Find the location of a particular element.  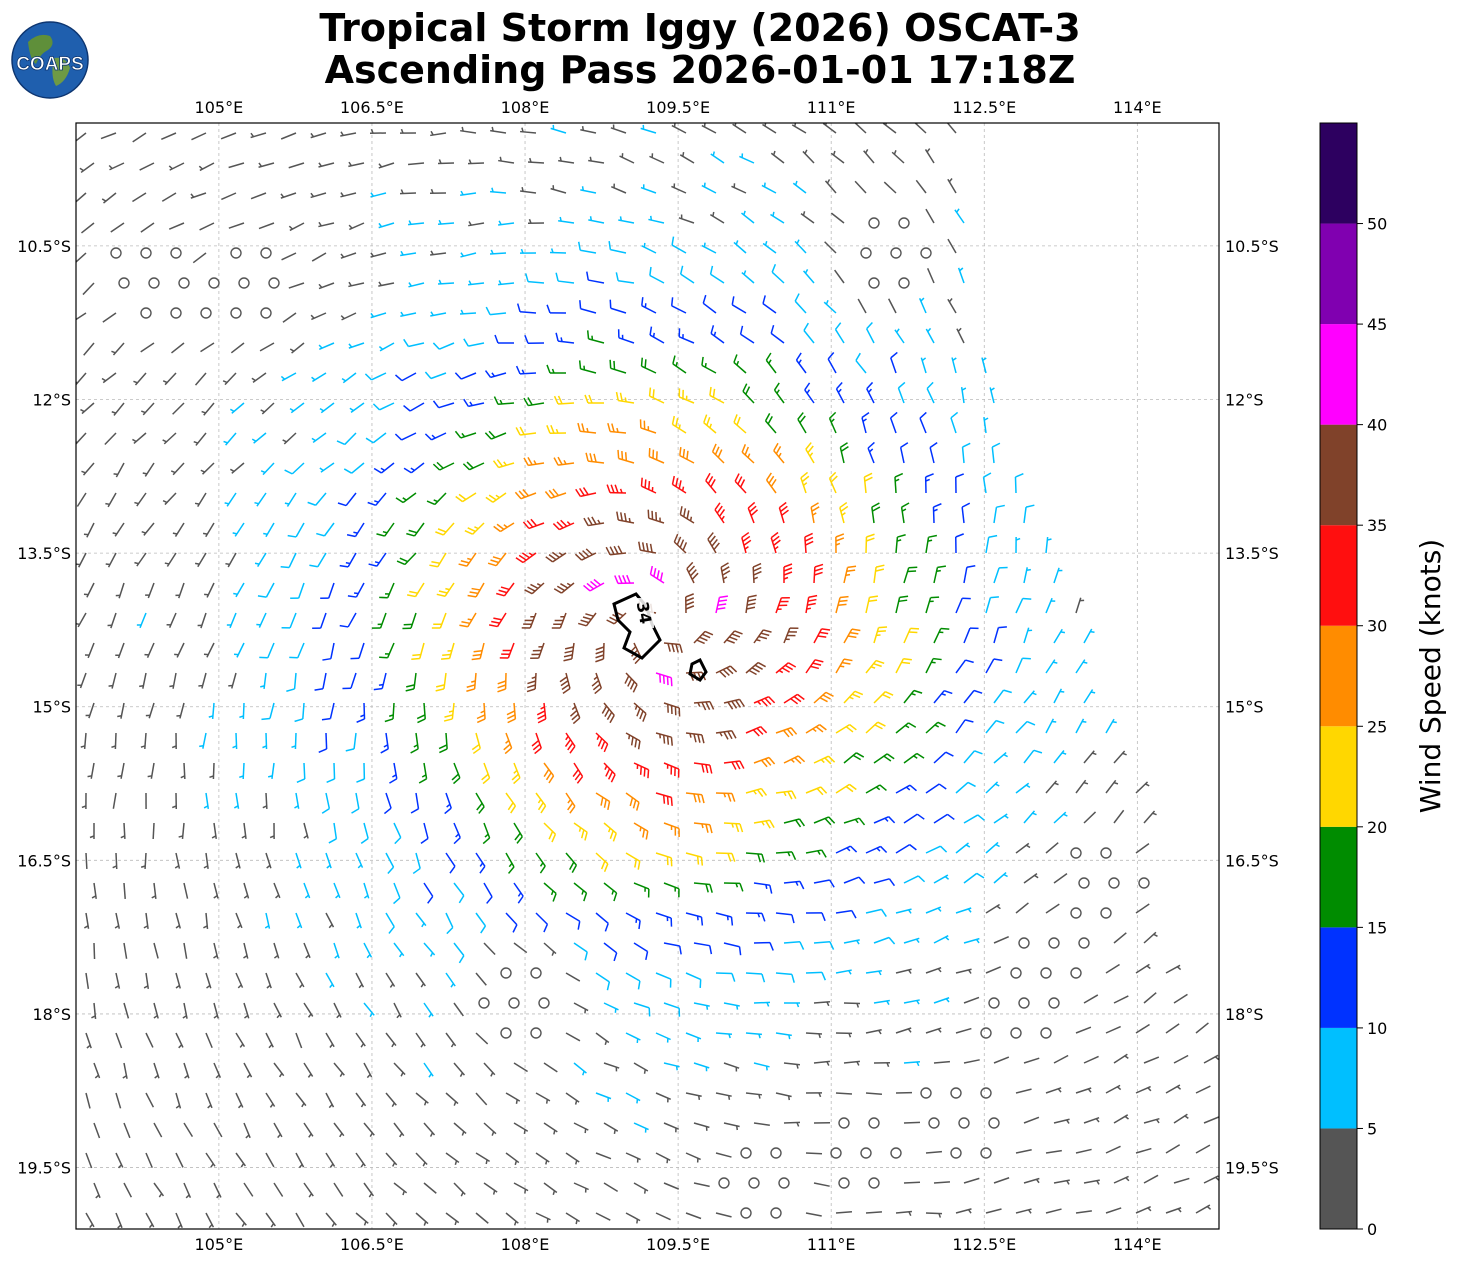

colorbar-tick-label: 35 is located at coordinates (1377, 525).